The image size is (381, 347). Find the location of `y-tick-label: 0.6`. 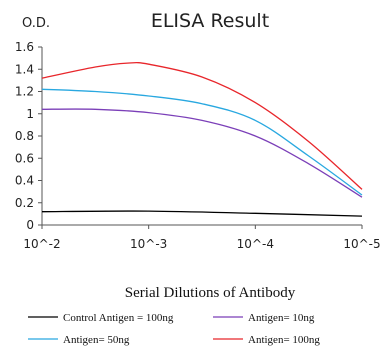

y-tick-label: 0.6 is located at coordinates (24, 158).